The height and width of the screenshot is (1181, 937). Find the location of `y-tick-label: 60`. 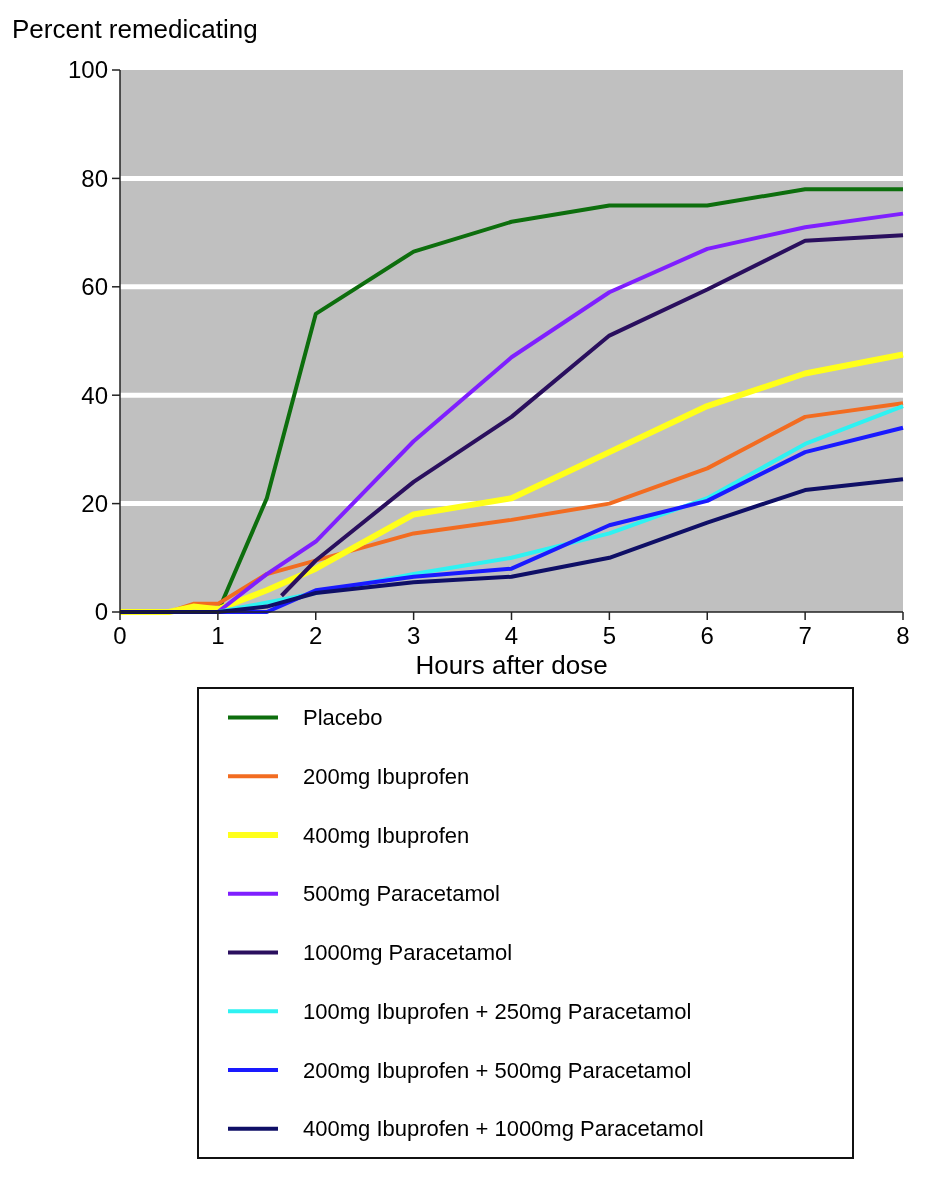

y-tick-label: 60 is located at coordinates (94, 287).